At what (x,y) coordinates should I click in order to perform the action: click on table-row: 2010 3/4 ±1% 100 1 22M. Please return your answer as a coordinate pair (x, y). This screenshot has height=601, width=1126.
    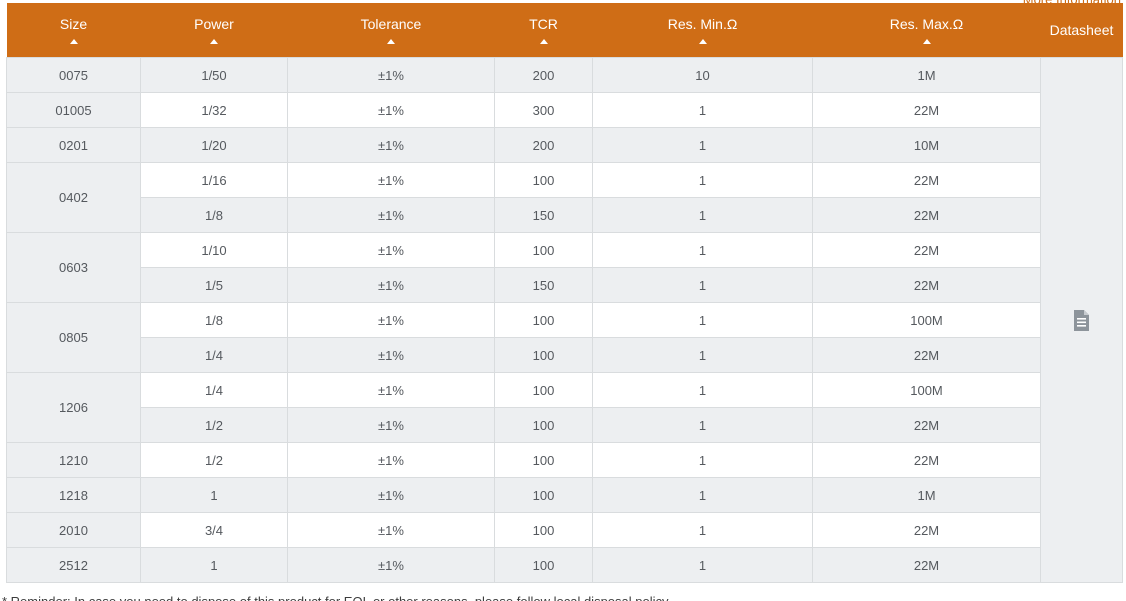
    Looking at the image, I should click on (564, 530).